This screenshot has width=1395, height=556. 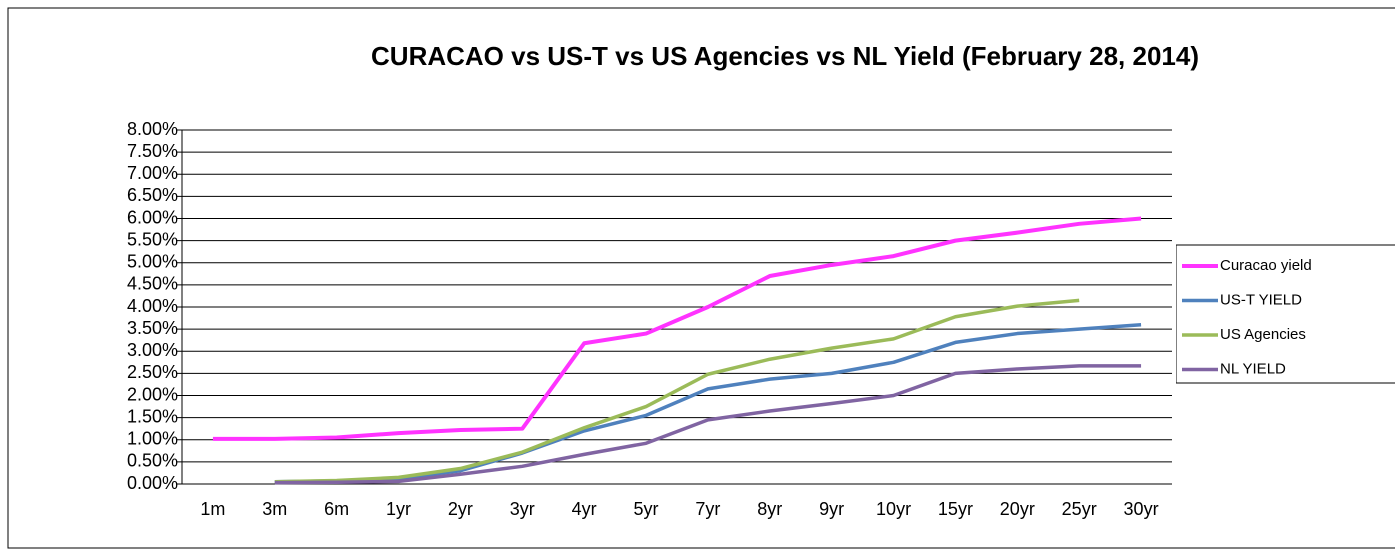 What do you see at coordinates (152, 439) in the screenshot?
I see `y-tick-label: 1.00%` at bounding box center [152, 439].